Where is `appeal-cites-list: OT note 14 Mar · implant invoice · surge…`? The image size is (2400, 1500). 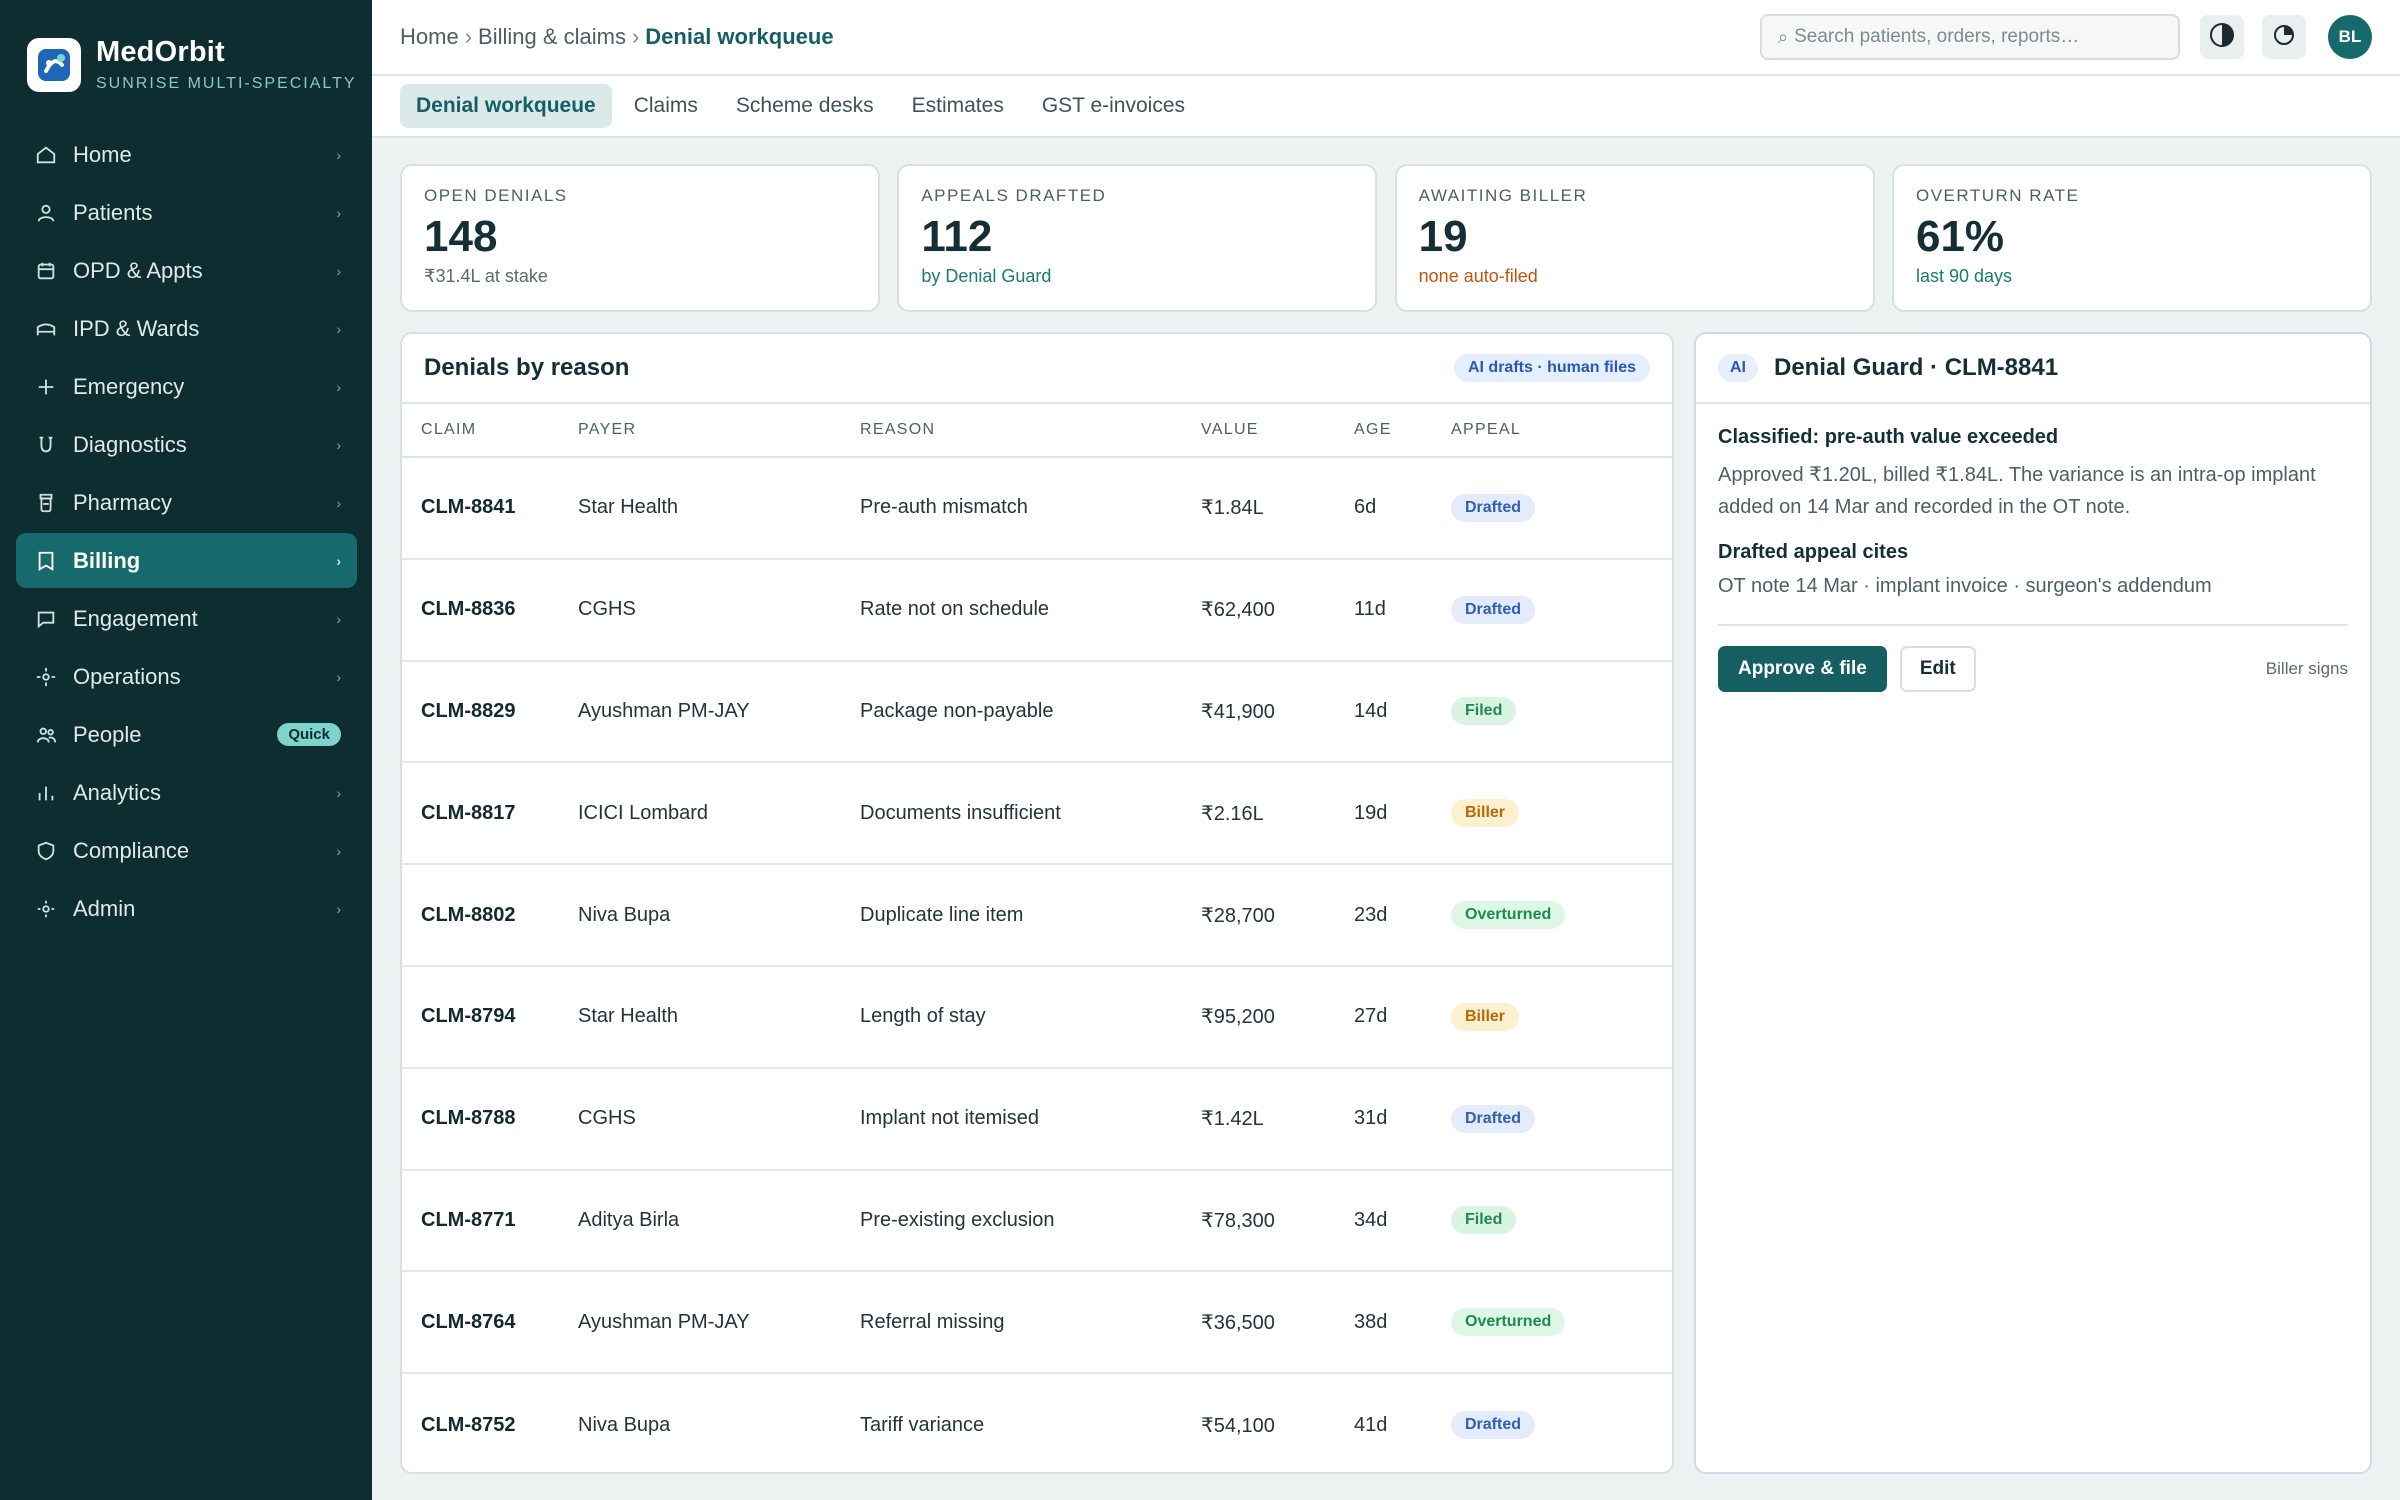
appeal-cites-list: OT note 14 Mar · implant invoice · surge… is located at coordinates (1965, 586).